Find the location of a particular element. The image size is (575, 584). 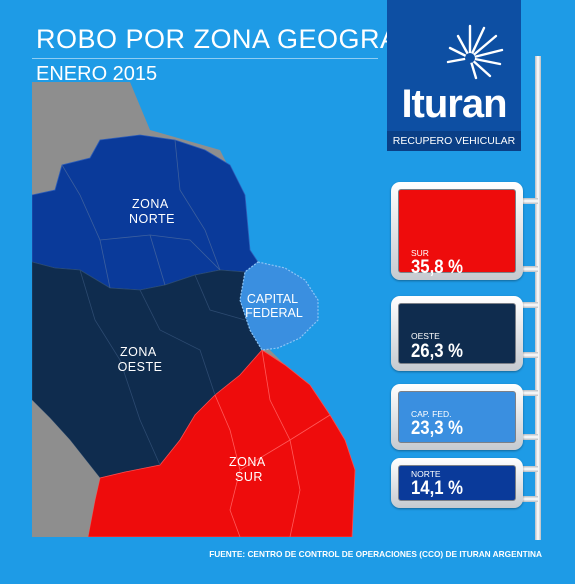

stat-card-oeste-panel: OESTE 26,3 % is located at coordinates (457, 333).